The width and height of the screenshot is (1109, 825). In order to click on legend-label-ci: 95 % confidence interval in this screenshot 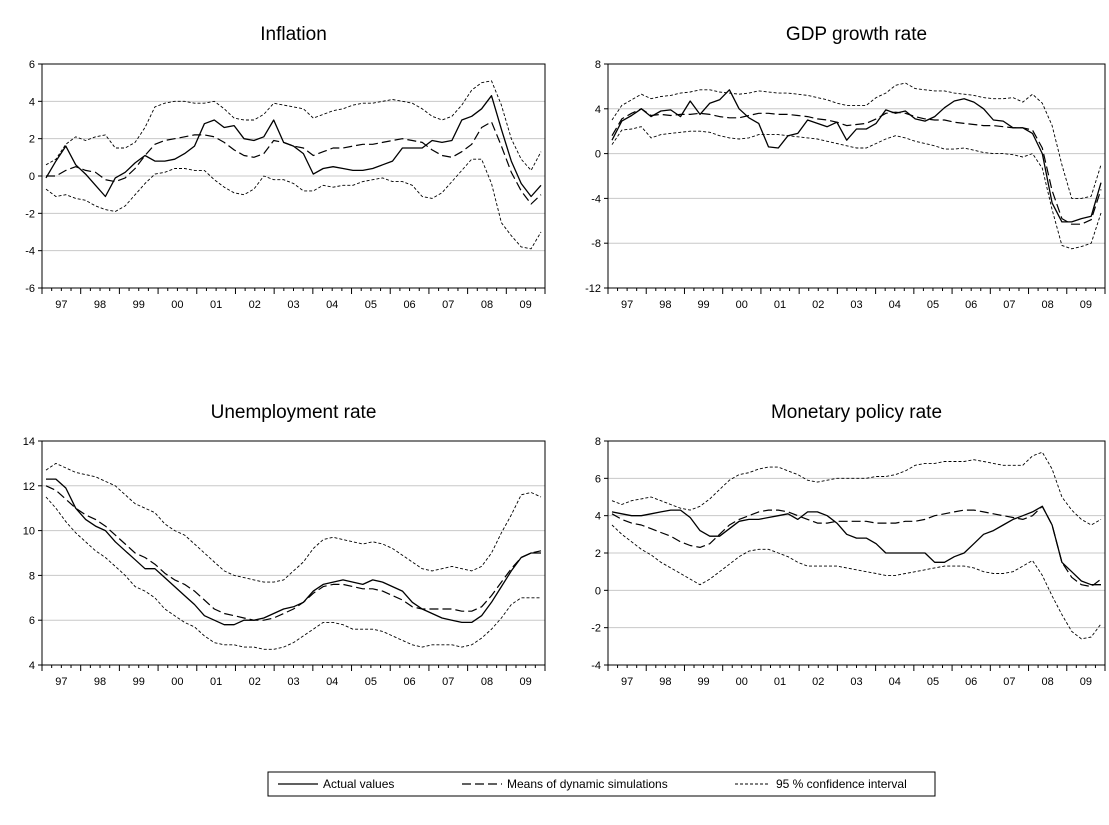, I will do `click(841, 784)`.